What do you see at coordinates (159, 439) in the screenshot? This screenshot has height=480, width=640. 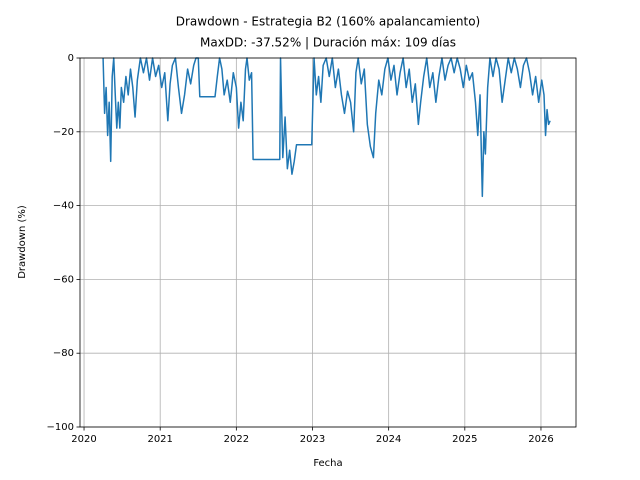 I see `x-tick-label: 2021` at bounding box center [159, 439].